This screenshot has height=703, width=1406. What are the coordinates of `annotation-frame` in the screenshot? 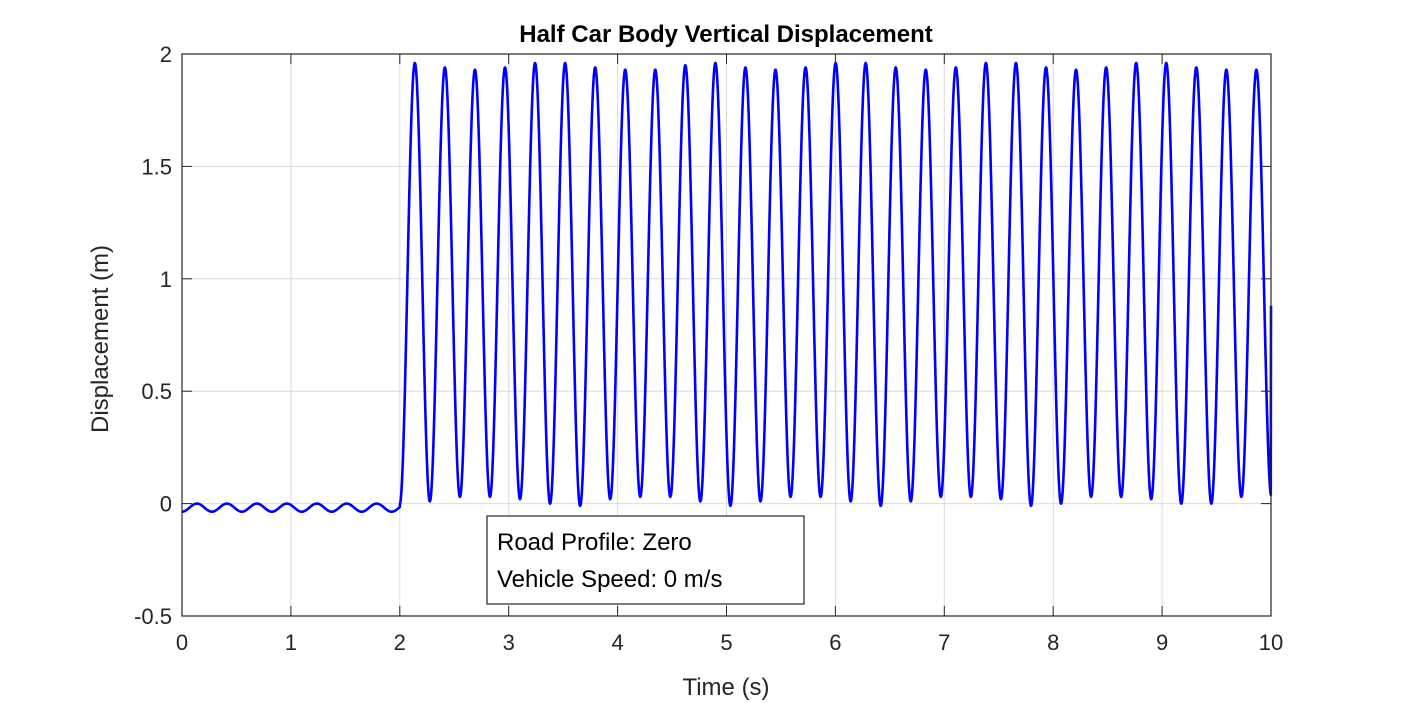 It's located at (645, 560).